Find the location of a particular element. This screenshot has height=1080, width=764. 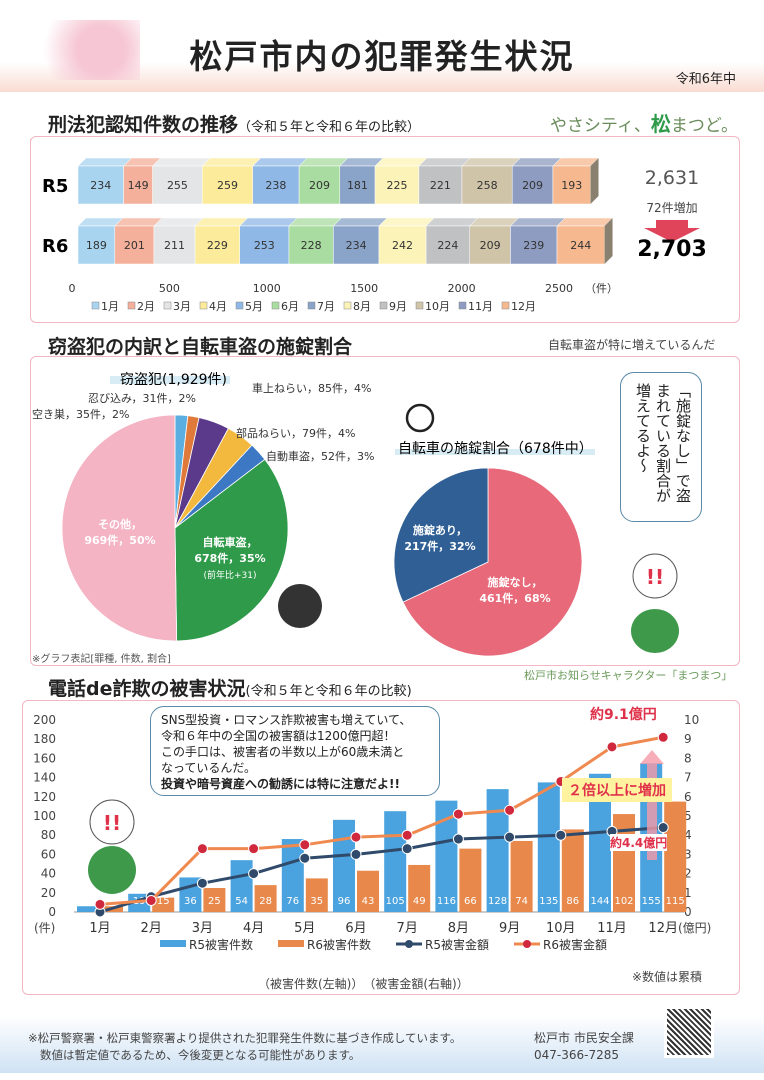

axis-tick: 1000 is located at coordinates (267, 288).